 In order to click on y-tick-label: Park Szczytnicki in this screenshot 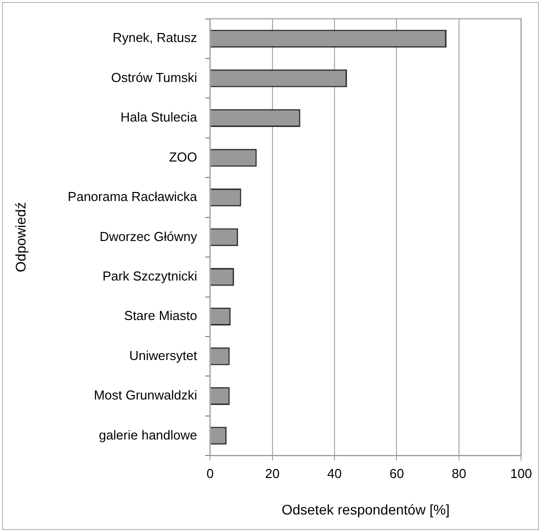, I will do `click(150, 276)`.